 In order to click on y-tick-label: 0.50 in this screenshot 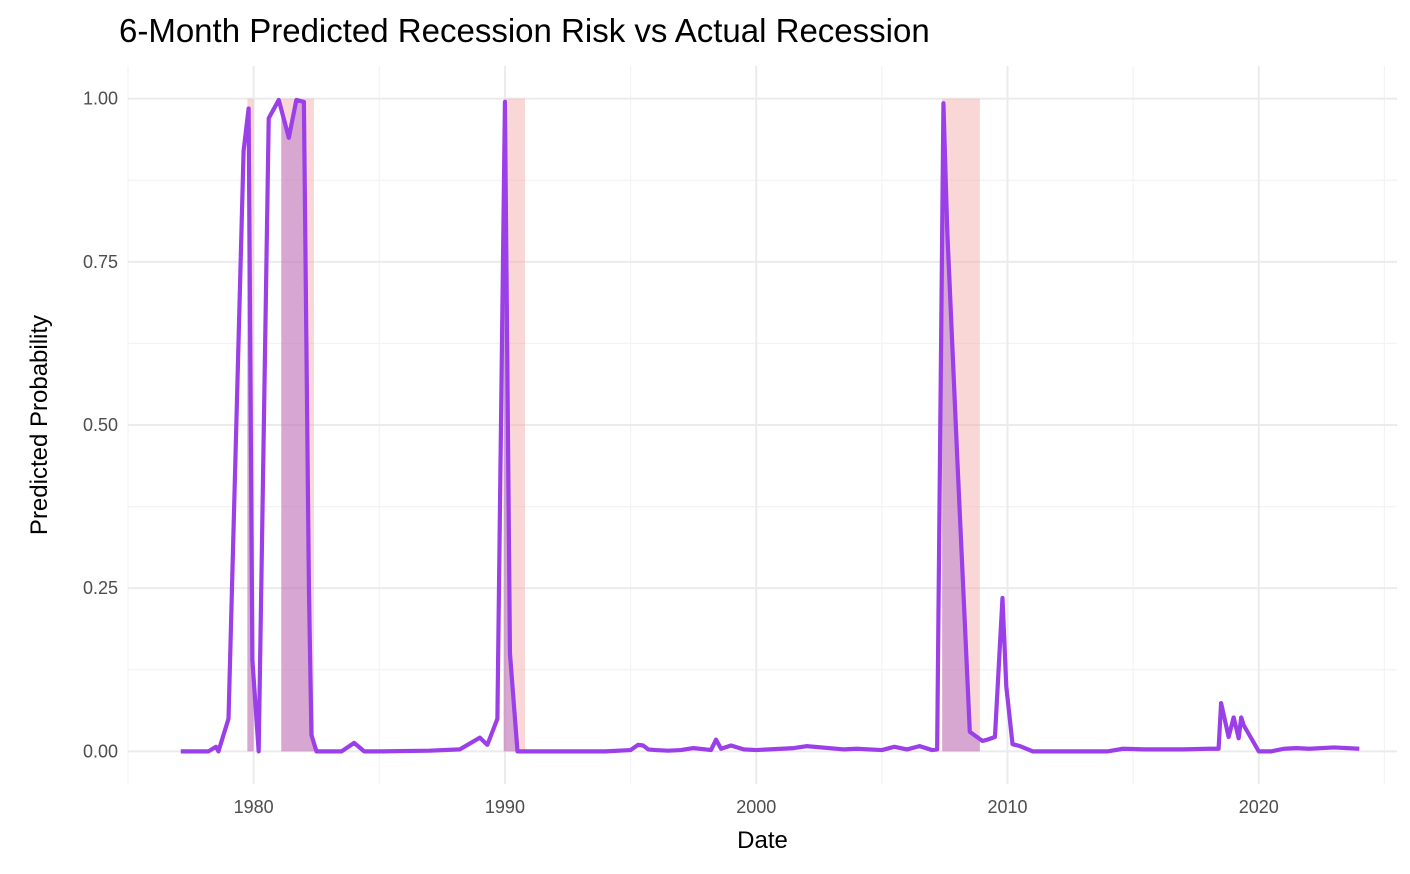, I will do `click(100, 425)`.